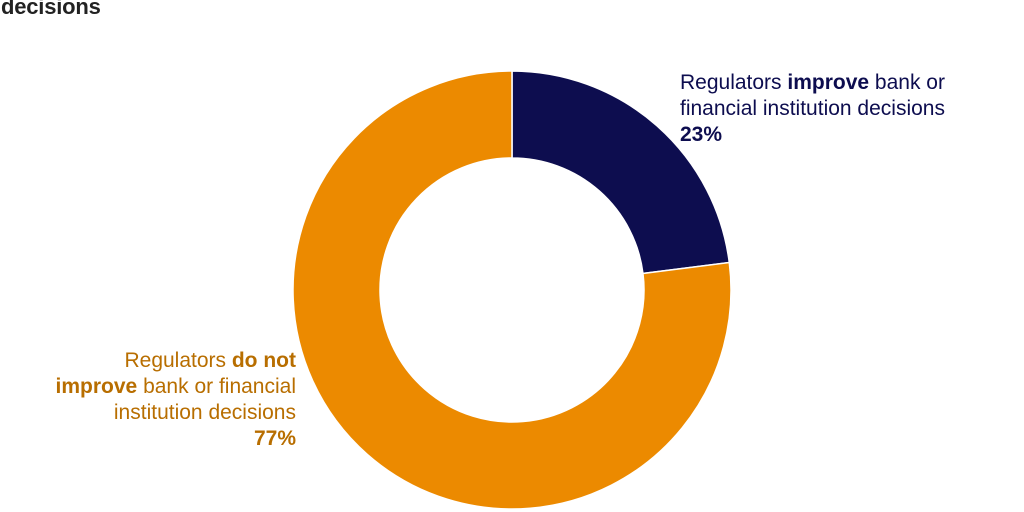 This screenshot has height=512, width=1024. What do you see at coordinates (51, 9) in the screenshot?
I see `chart-title: decisions` at bounding box center [51, 9].